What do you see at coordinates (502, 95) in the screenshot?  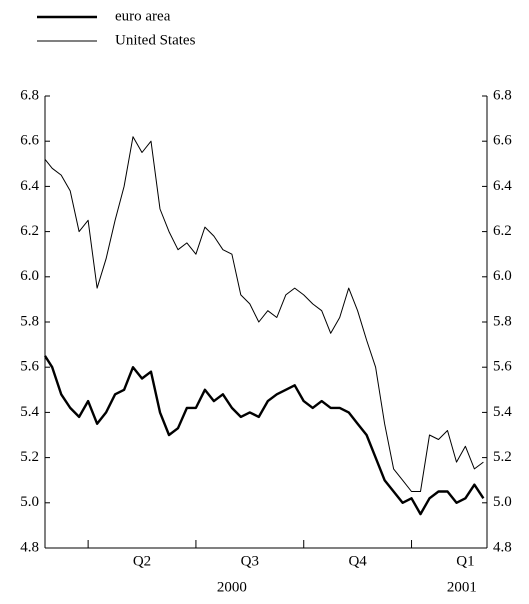 I see `y-tick-label-right: 6.8` at bounding box center [502, 95].